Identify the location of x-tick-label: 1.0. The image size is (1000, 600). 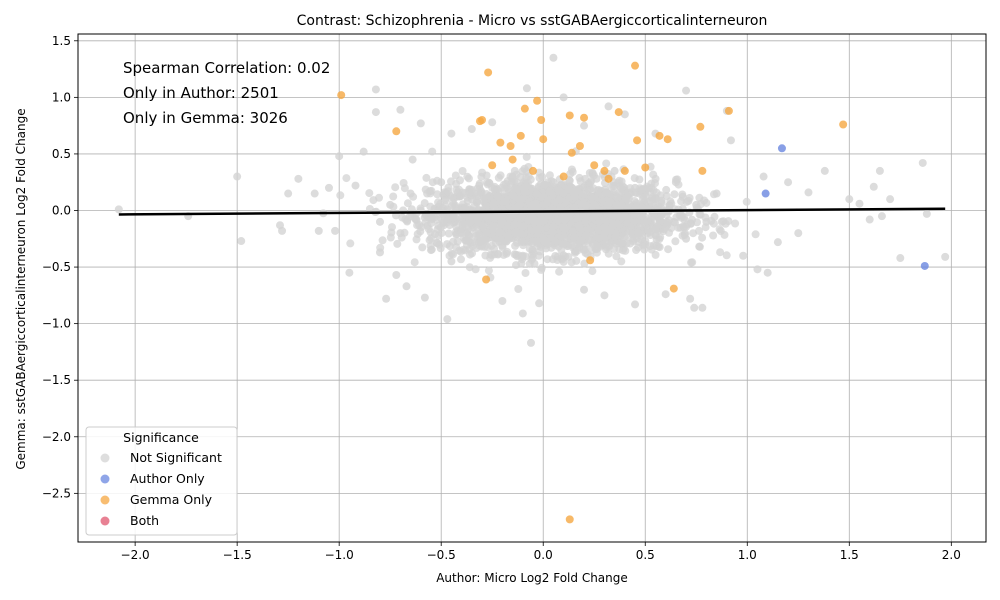
(747, 555).